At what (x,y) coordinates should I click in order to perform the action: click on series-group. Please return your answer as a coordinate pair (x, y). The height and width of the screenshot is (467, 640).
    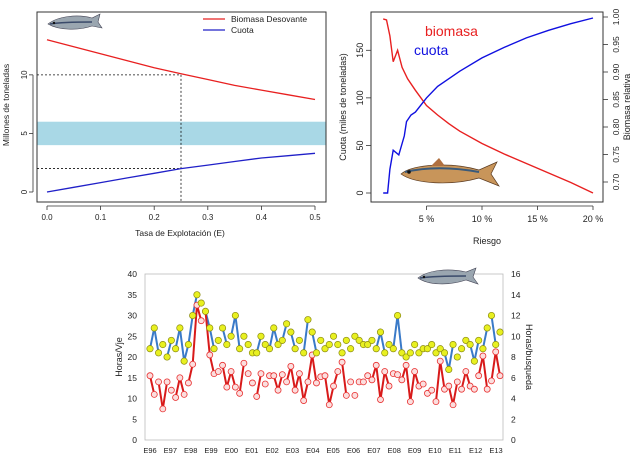
    Looking at the image, I should click on (181, 116).